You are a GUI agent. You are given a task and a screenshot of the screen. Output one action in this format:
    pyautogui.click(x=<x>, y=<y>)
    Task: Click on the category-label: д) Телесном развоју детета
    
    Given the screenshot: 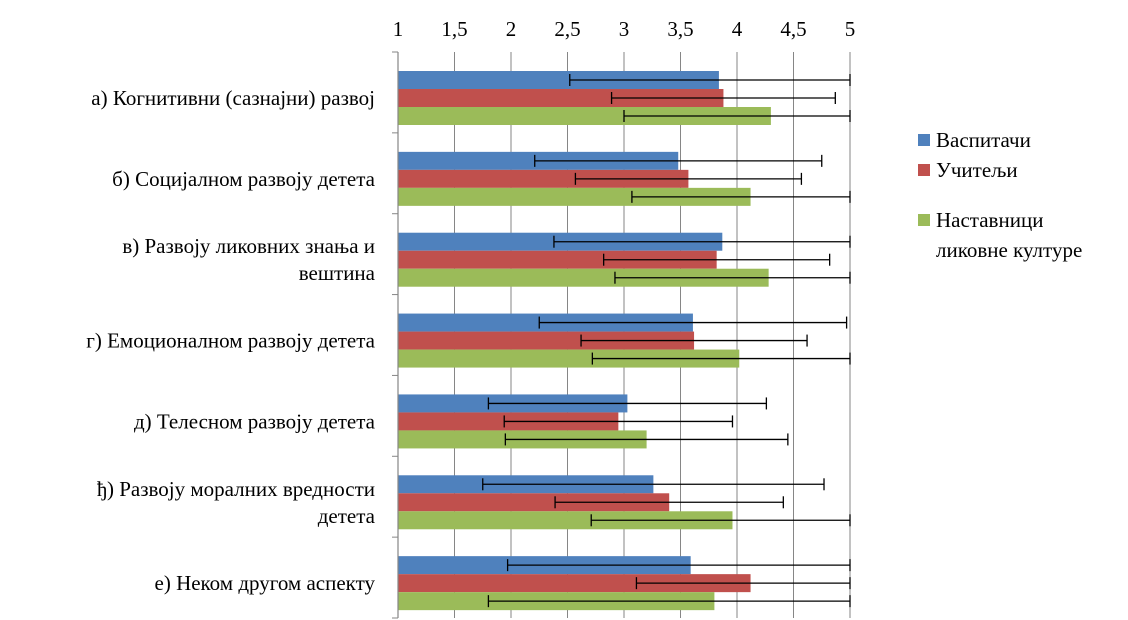 What is the action you would take?
    pyautogui.click(x=255, y=421)
    